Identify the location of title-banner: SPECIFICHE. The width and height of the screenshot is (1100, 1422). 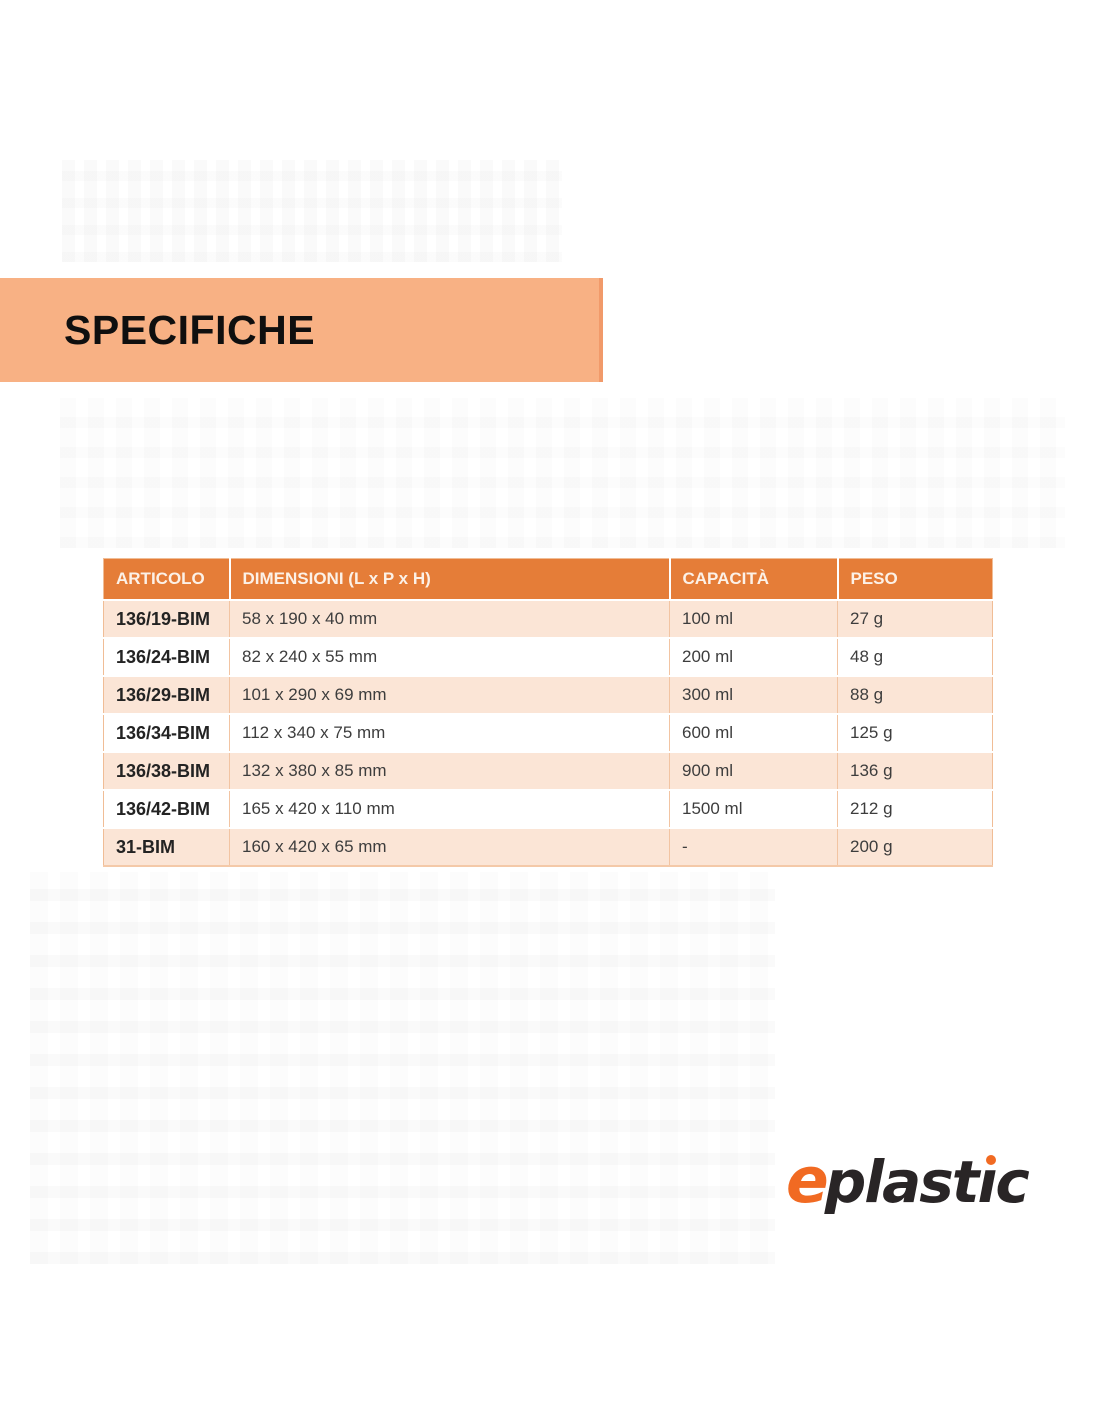
(301, 330).